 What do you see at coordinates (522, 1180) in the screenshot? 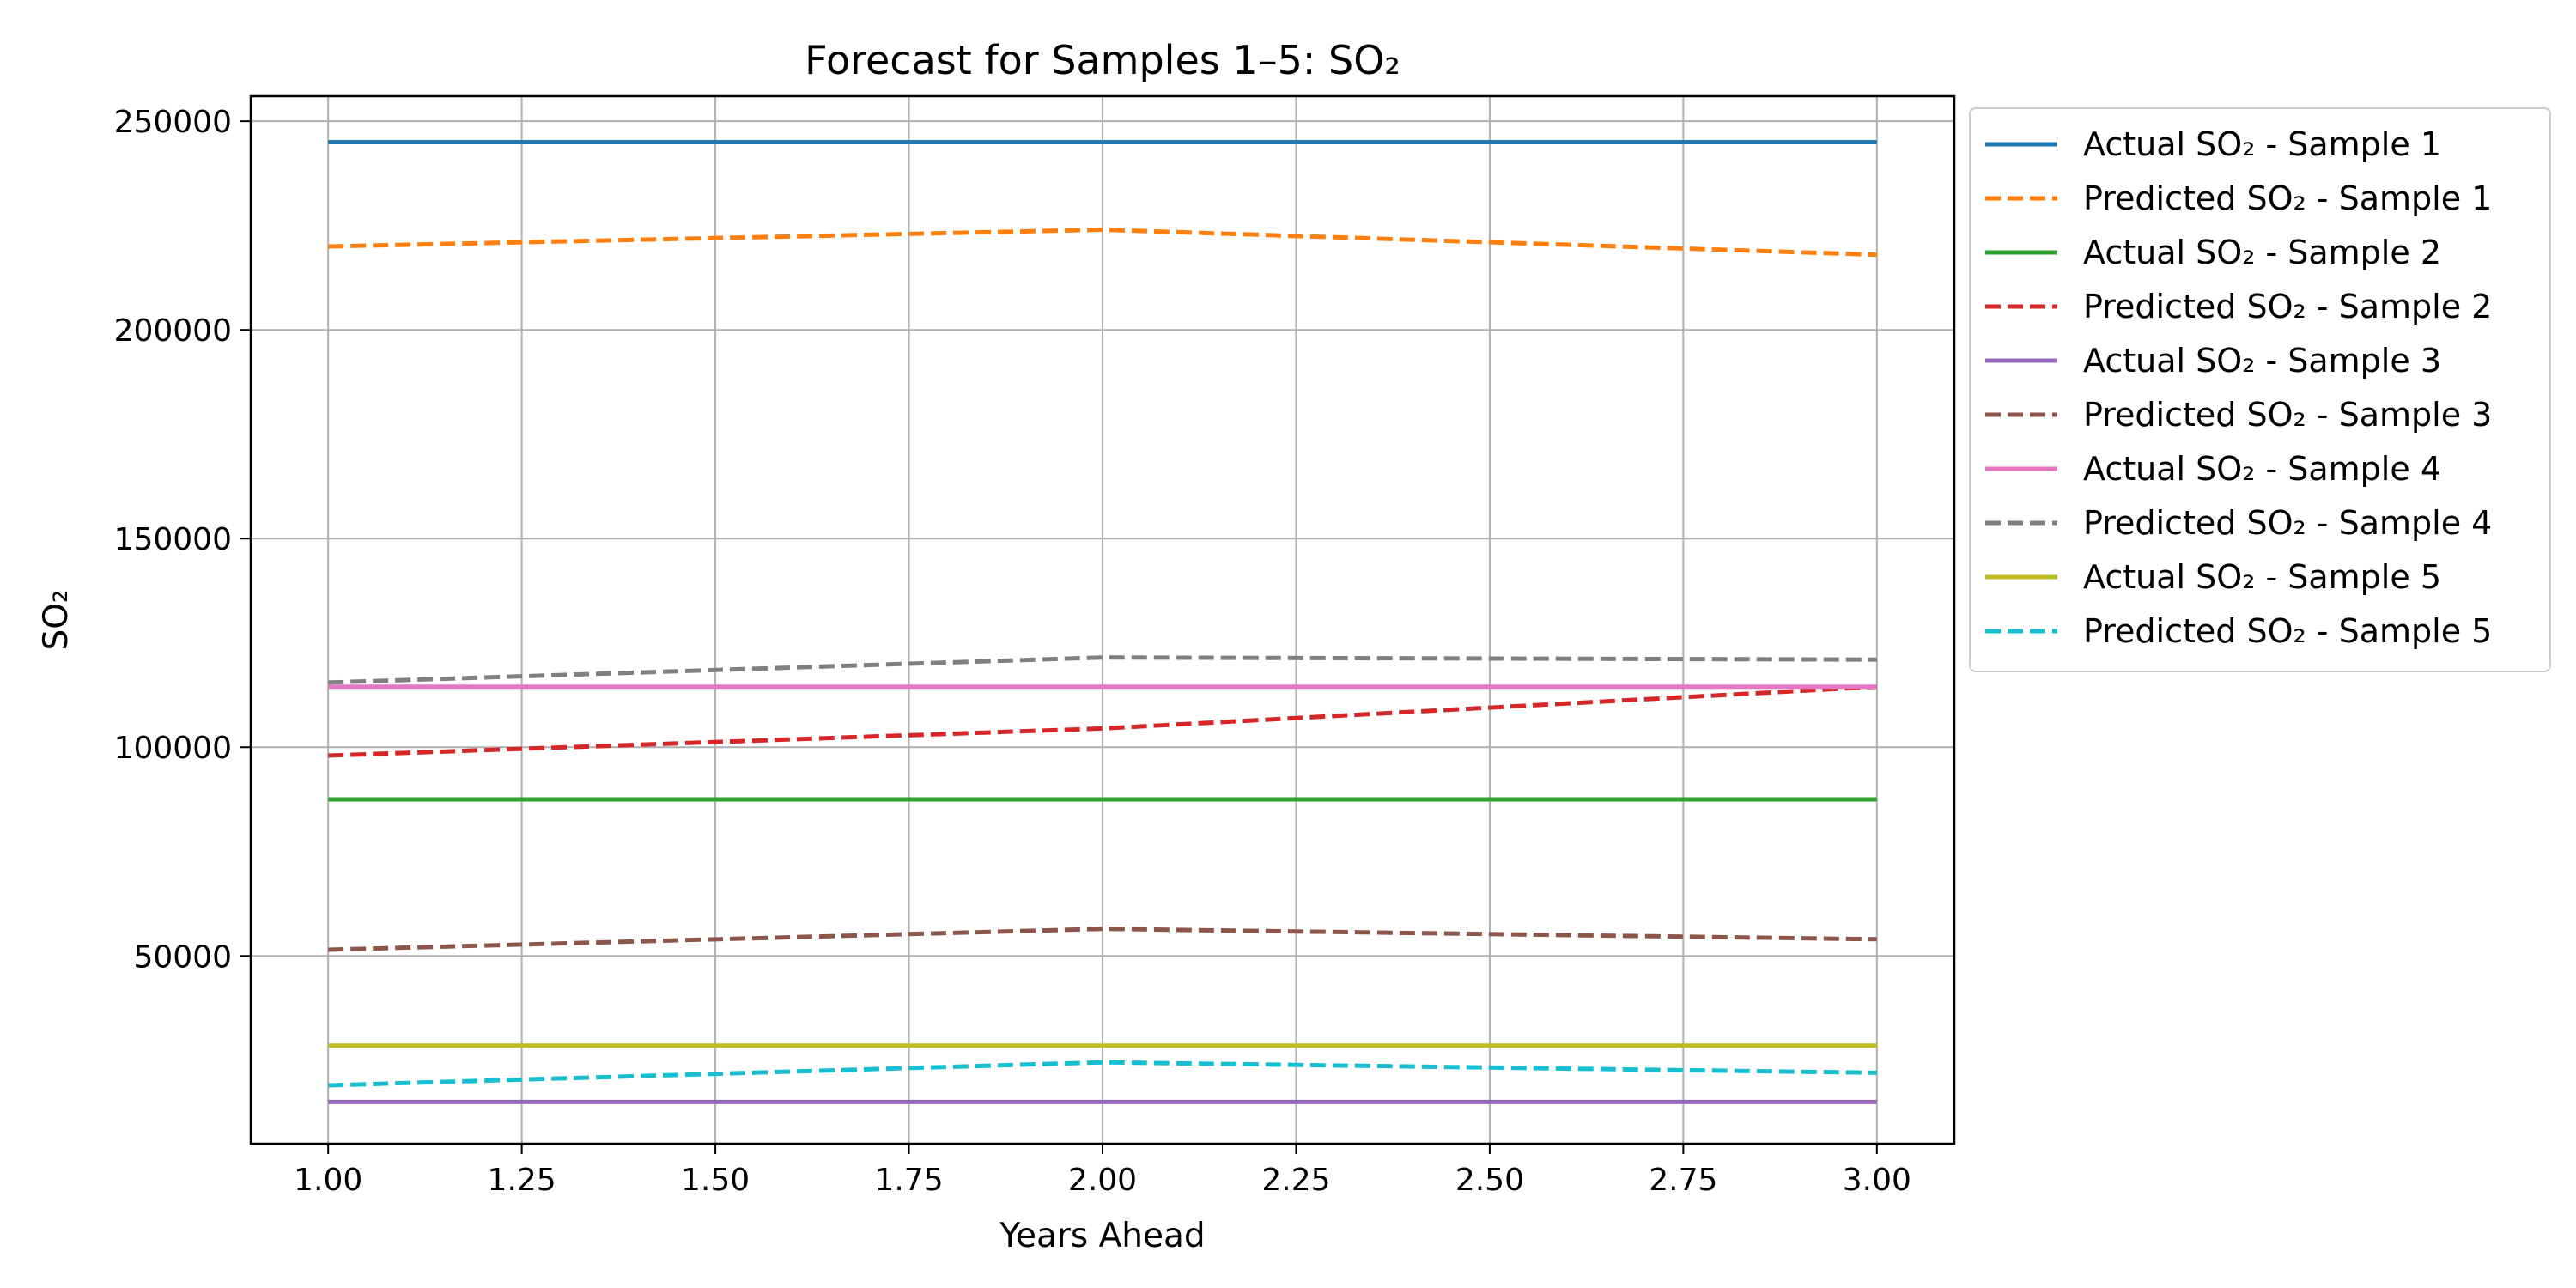
I see `x-tick-label: 1.25` at bounding box center [522, 1180].